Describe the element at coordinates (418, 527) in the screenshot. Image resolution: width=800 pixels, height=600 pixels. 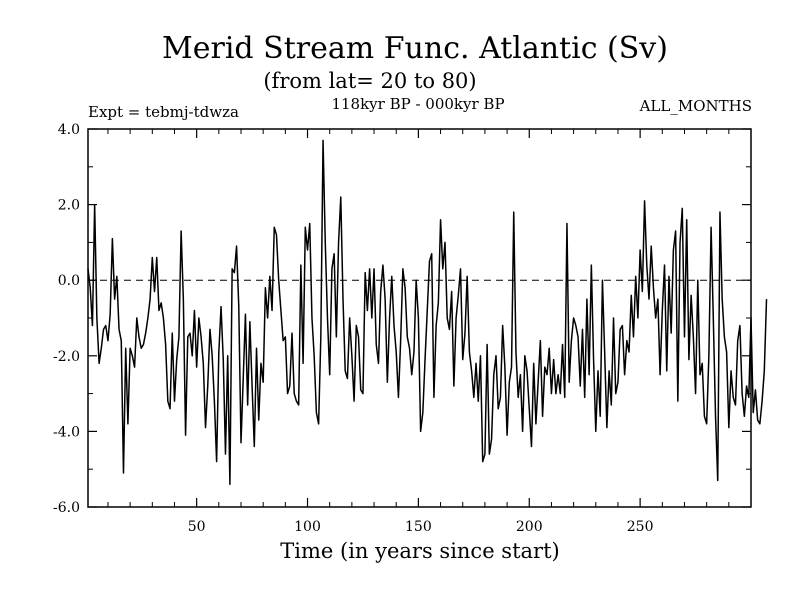
I see `x-tick-label: 150` at that location.